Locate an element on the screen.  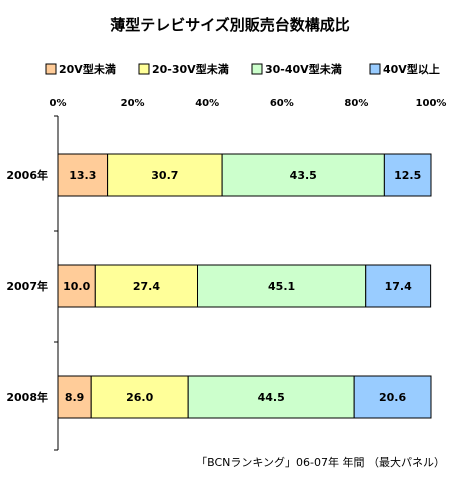
x-tick-label: 40% is located at coordinates (207, 103).